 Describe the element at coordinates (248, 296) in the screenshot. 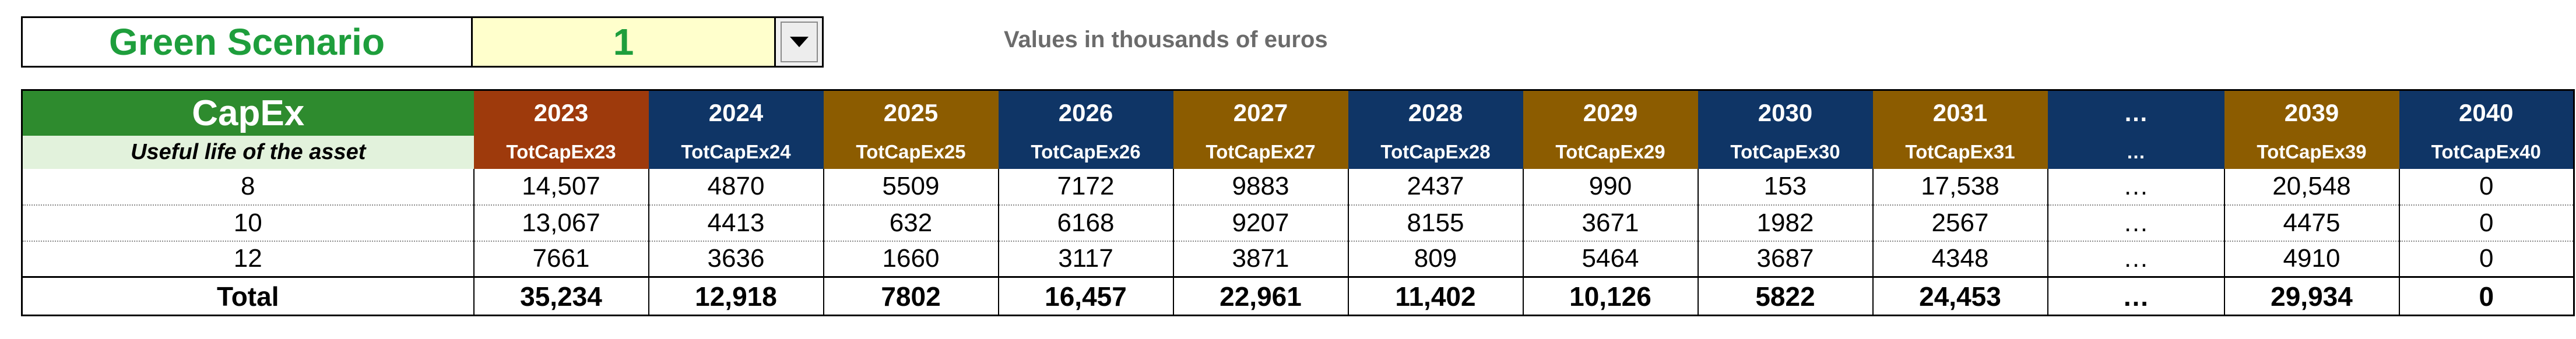

I see `total-label-cell: Total` at that location.